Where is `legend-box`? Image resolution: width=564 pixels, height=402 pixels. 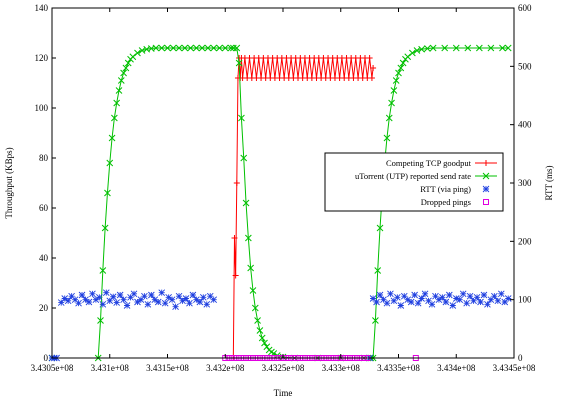
legend-box is located at coordinates (414, 182).